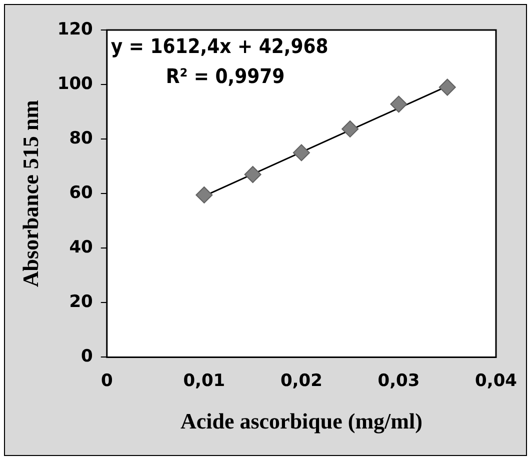 The image size is (531, 460). Describe the element at coordinates (81, 302) in the screenshot. I see `y-tick-label: 20` at that location.